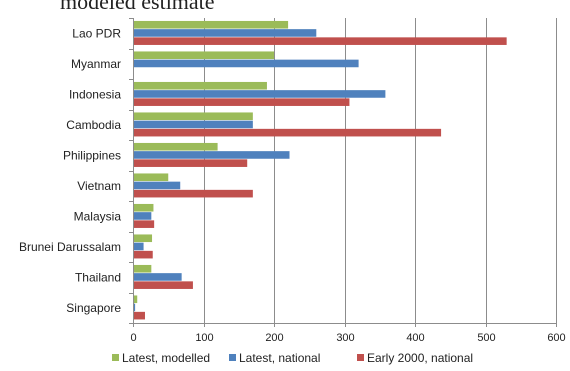  What do you see at coordinates (98, 216) in the screenshot?
I see `category-label: Malaysia` at bounding box center [98, 216].